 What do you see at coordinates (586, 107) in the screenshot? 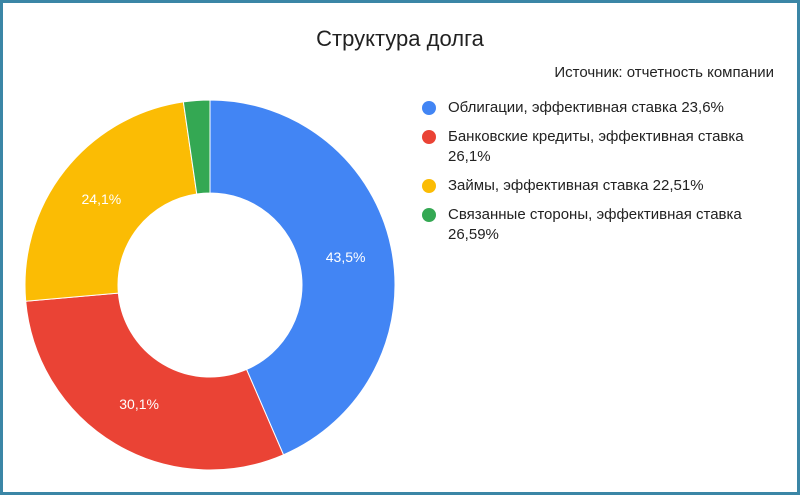
I see `legend-label: Облигации, эффективная ставка 23,6%` at bounding box center [586, 107].